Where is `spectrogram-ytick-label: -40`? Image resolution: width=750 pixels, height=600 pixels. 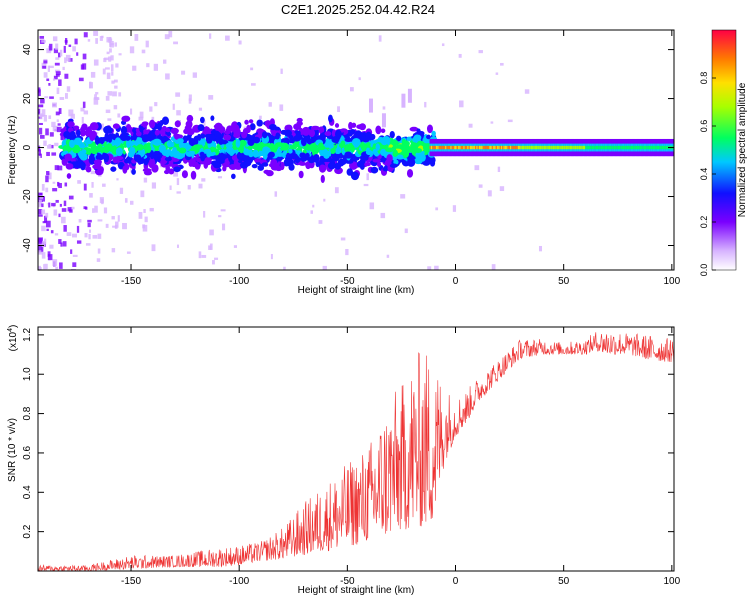 spectrogram-ytick-label: -40 is located at coordinates (27, 245).